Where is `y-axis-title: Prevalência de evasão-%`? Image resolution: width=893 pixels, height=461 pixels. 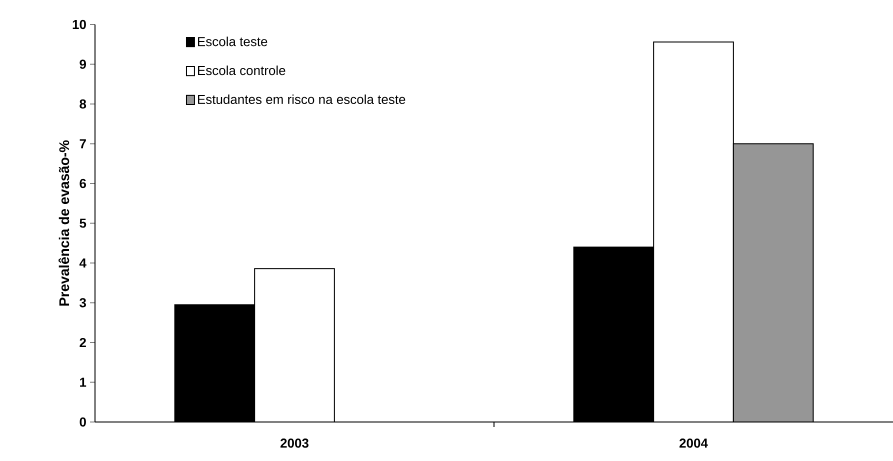 y-axis-title: Prevalência de evasão-% is located at coordinates (64, 223).